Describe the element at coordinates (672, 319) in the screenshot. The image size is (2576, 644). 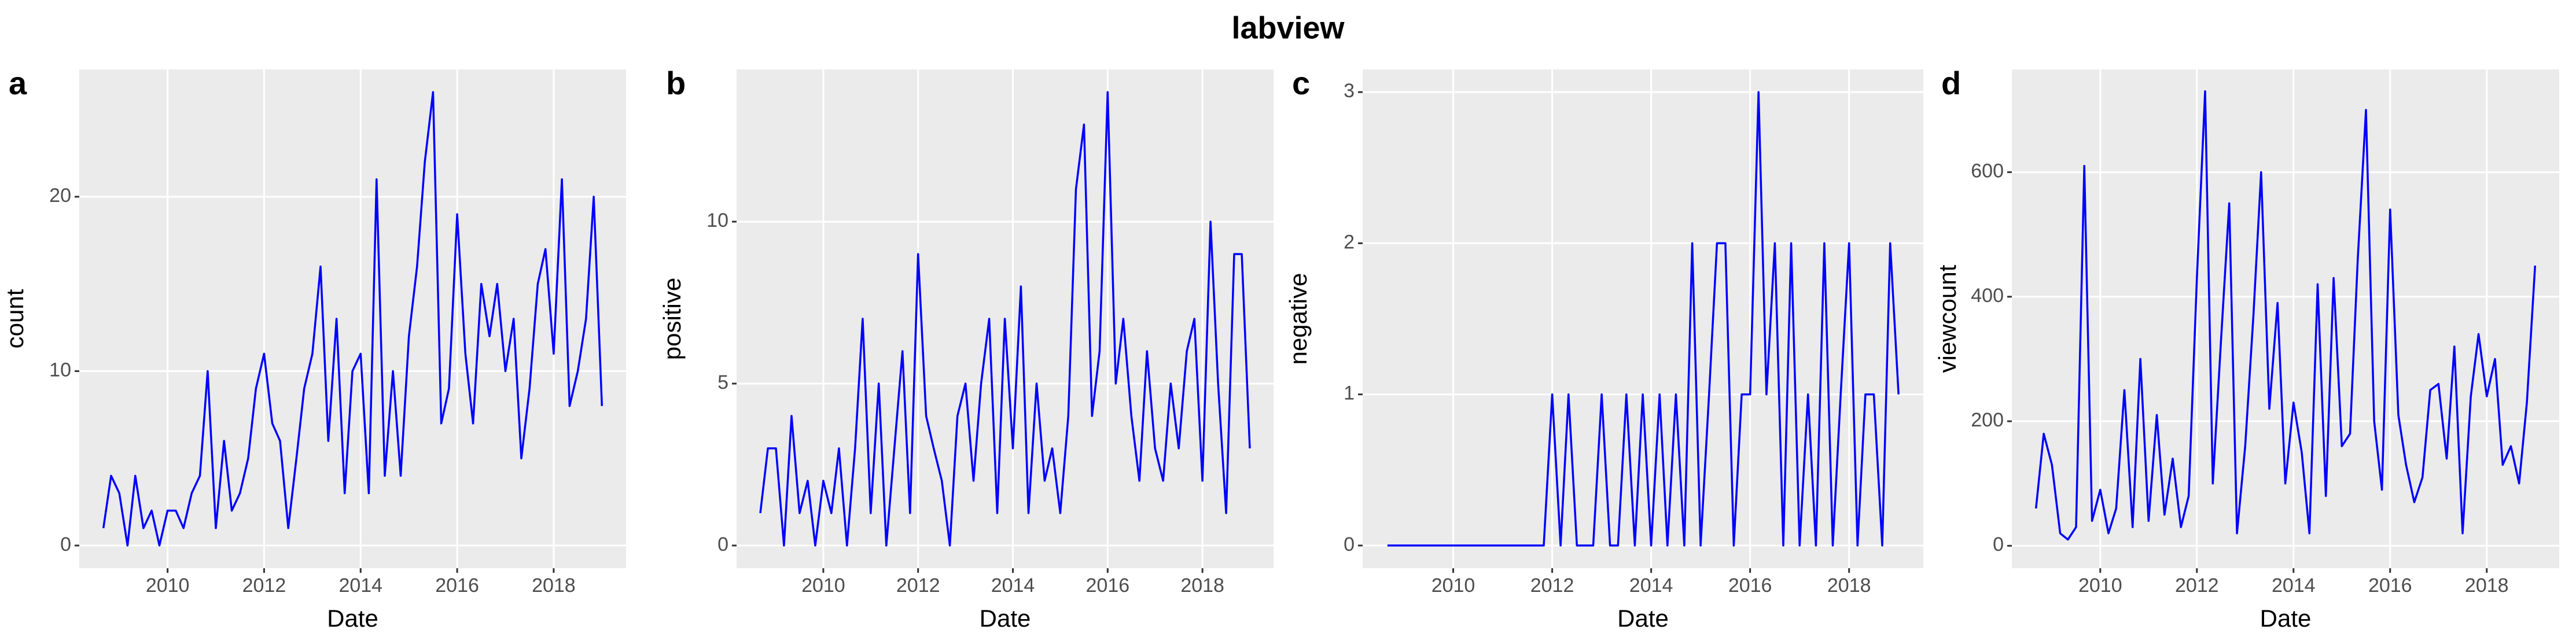
I see `y-axis-label: positive` at that location.